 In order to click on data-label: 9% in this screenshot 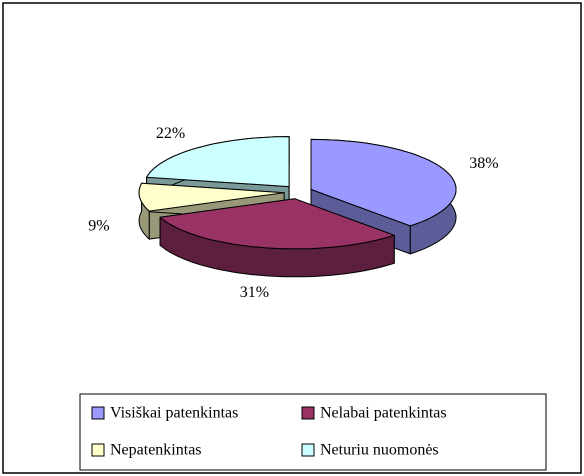, I will do `click(98, 226)`.